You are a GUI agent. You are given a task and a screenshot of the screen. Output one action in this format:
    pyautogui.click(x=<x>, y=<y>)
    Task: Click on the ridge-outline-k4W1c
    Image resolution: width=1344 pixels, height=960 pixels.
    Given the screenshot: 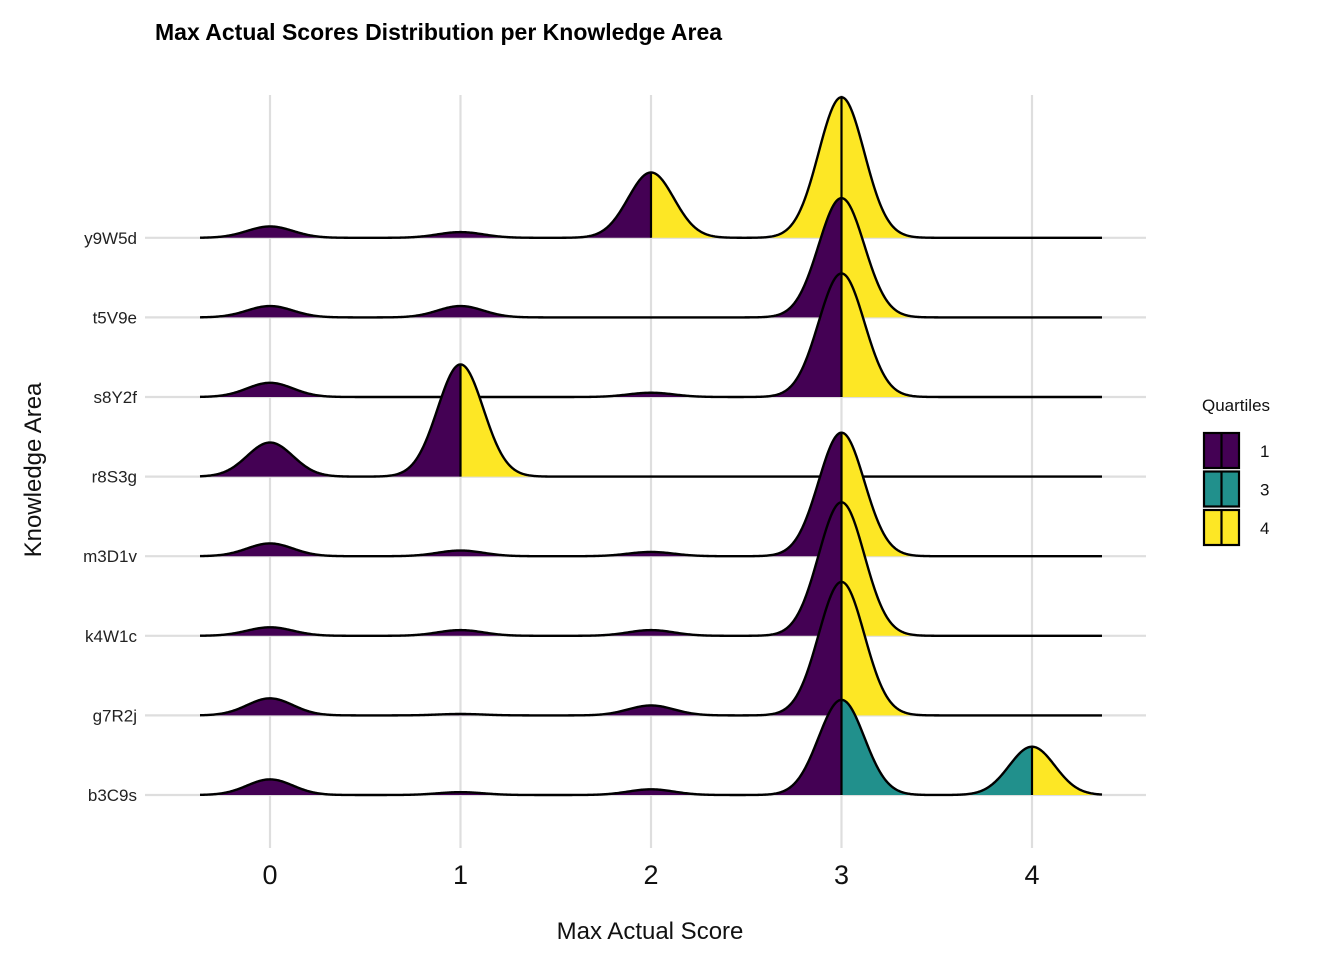 What is the action you would take?
    pyautogui.click(x=651, y=569)
    